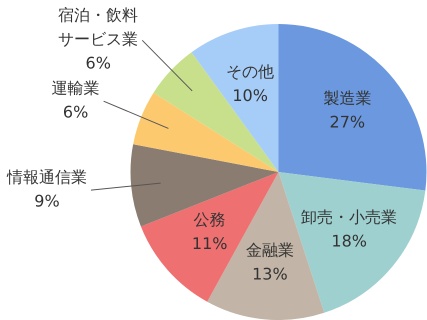  I want to click on slice-label: 運輸業, so click(76, 88).